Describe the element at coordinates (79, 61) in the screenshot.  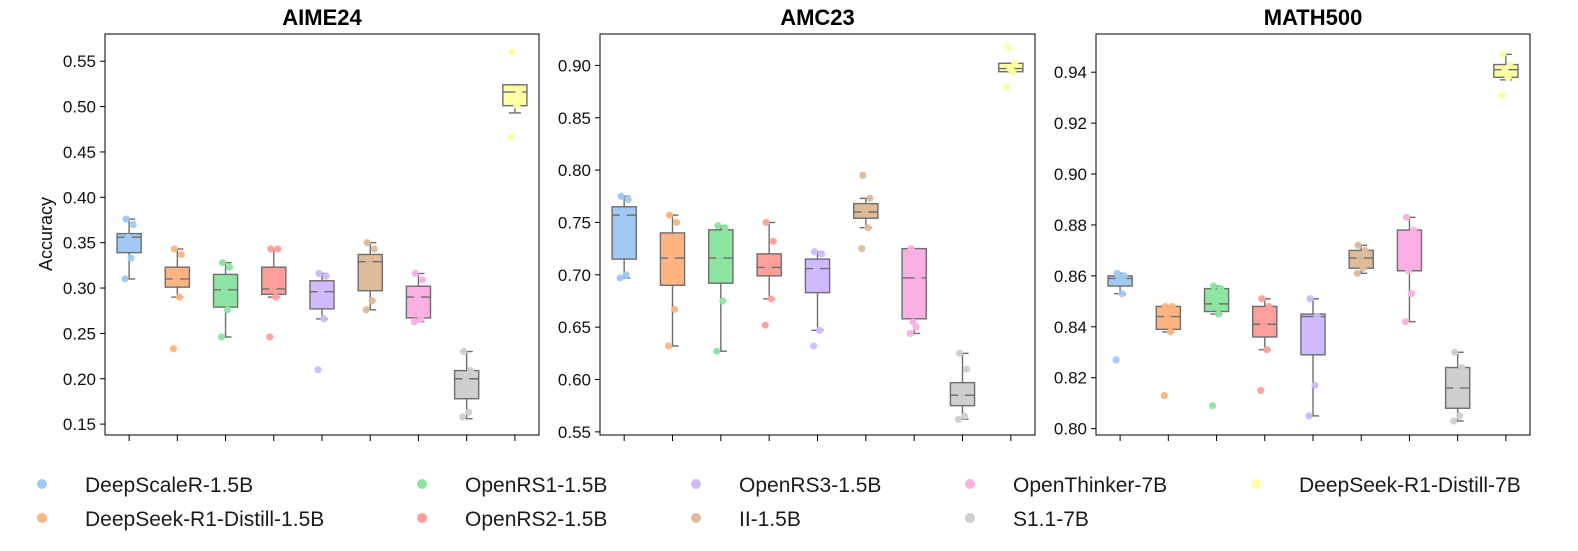
I see `y-tick-label: 0.55` at that location.